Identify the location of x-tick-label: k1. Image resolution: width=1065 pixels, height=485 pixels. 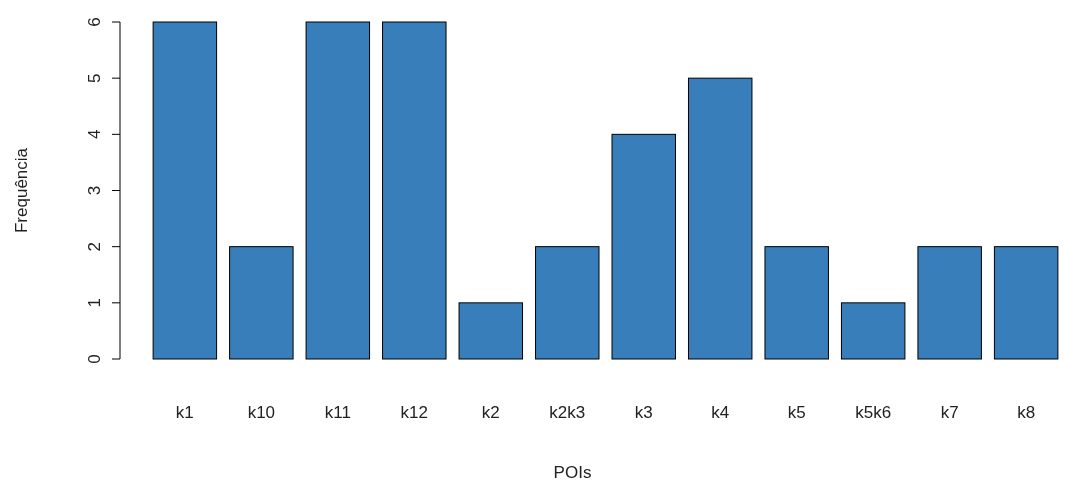
(184, 412).